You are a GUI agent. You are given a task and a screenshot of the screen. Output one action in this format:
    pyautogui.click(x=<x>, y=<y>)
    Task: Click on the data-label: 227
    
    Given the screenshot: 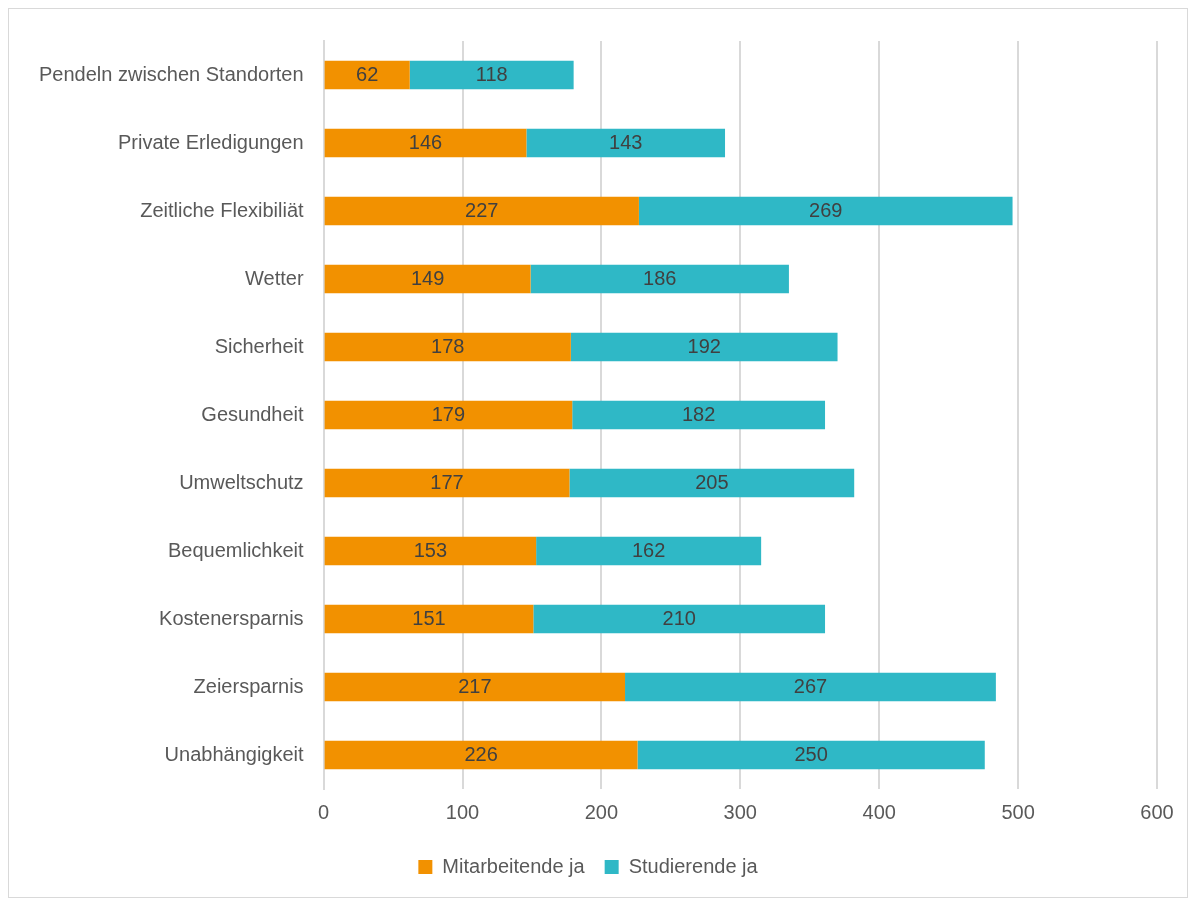 What is the action you would take?
    pyautogui.click(x=482, y=209)
    